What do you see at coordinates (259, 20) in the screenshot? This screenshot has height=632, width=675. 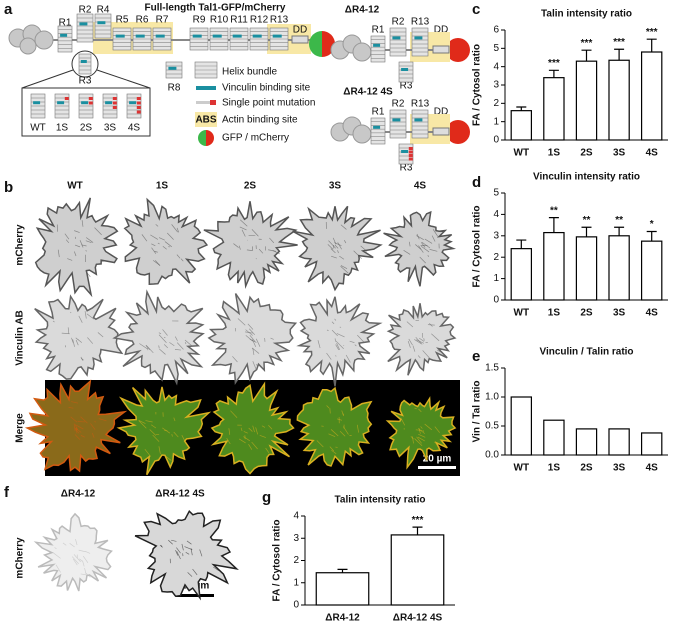 I see `domain-label: R12` at bounding box center [259, 20].